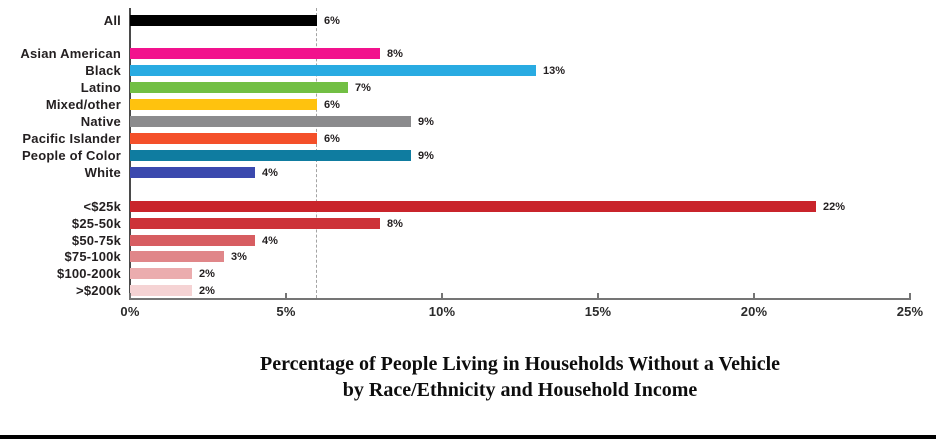 The image size is (936, 442). What do you see at coordinates (96, 240) in the screenshot?
I see `category-label-50-75k: $50-75k` at bounding box center [96, 240].